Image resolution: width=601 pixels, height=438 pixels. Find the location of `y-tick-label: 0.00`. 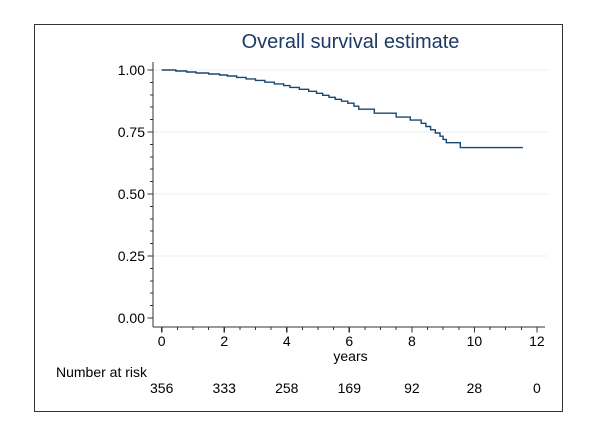

y-tick-label: 0.00 is located at coordinates (131, 318).